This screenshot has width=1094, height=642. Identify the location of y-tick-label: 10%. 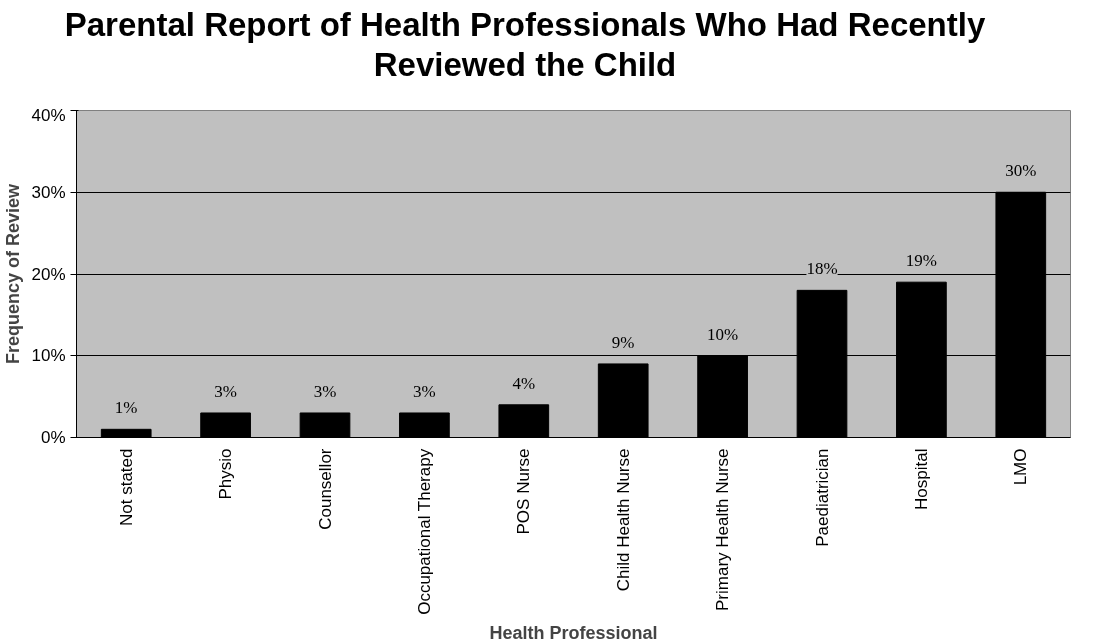
(48, 356).